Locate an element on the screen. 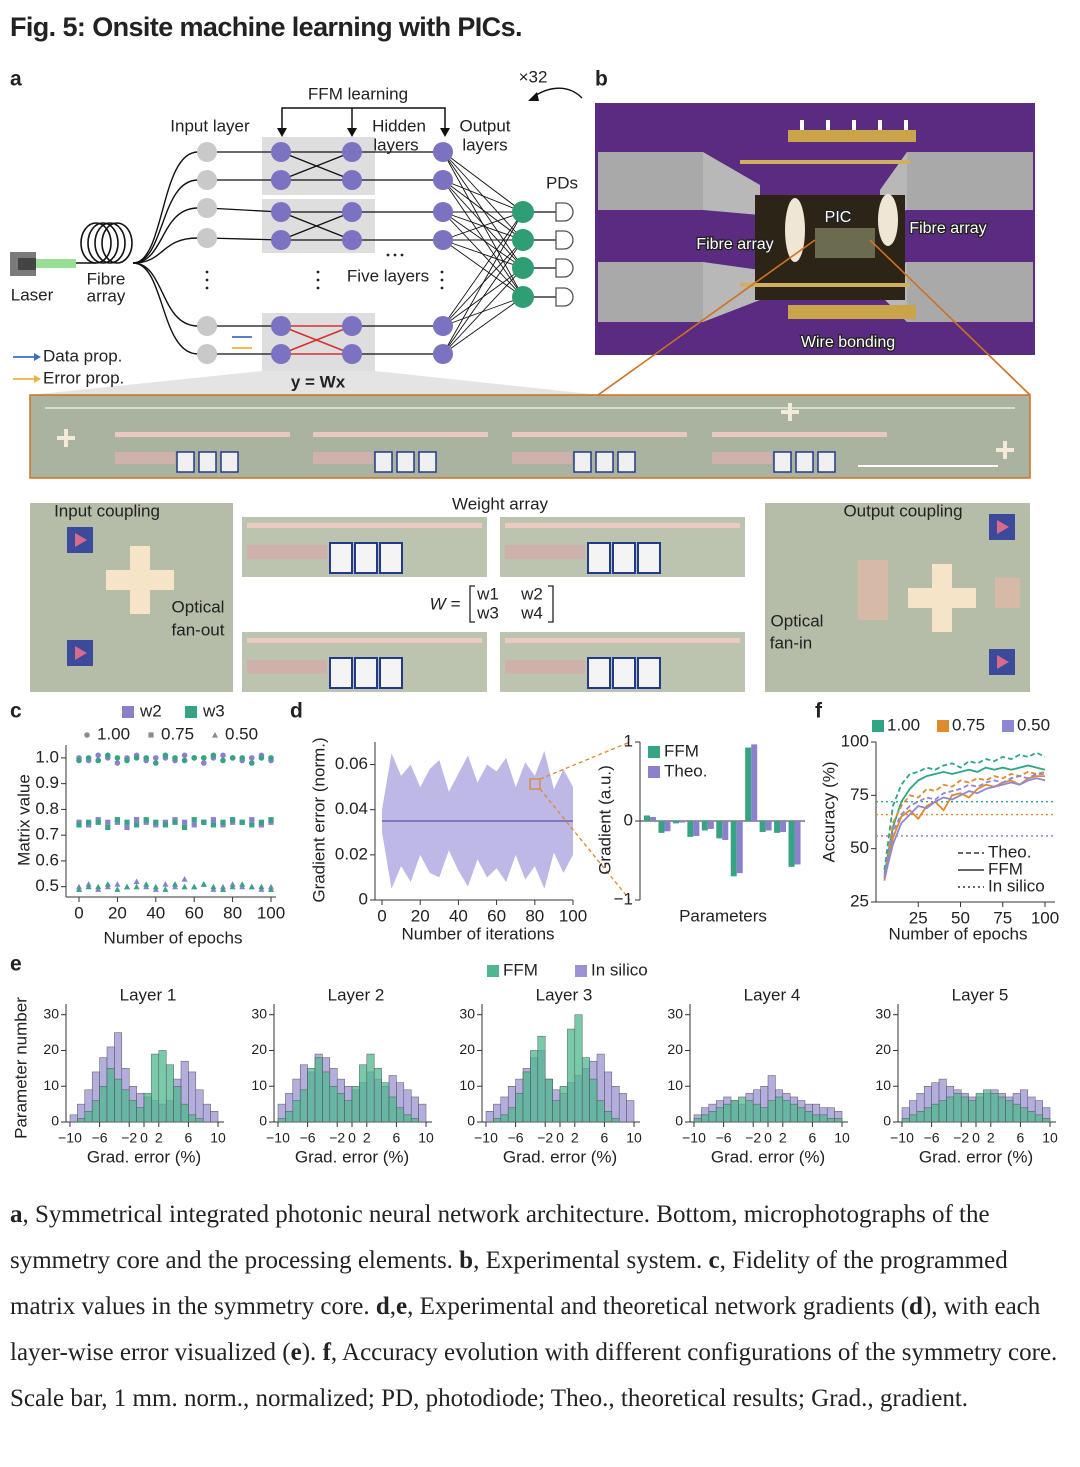  legend-label: Theo. is located at coordinates (1009, 851).